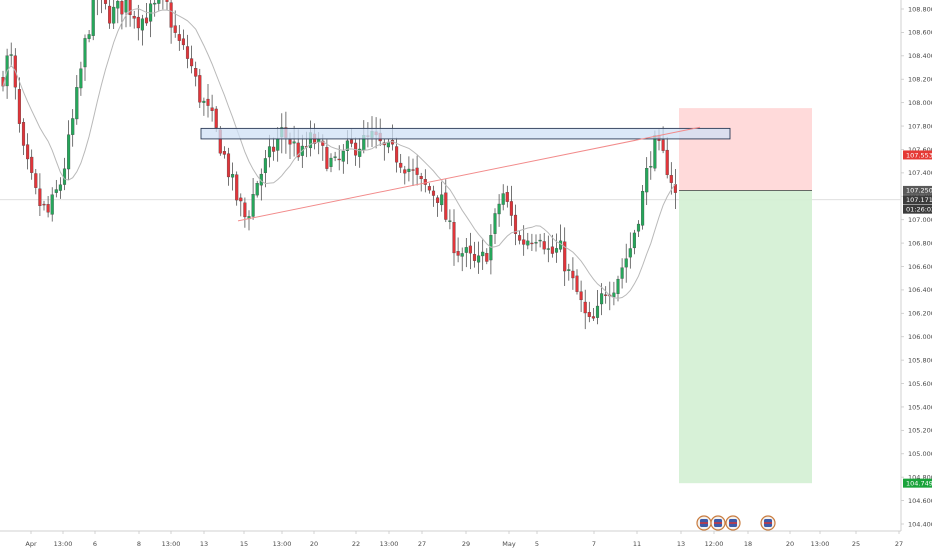 Image resolution: width=932 pixels, height=554 pixels. What do you see at coordinates (594, 544) in the screenshot?
I see `x-tick-label: 7` at bounding box center [594, 544].